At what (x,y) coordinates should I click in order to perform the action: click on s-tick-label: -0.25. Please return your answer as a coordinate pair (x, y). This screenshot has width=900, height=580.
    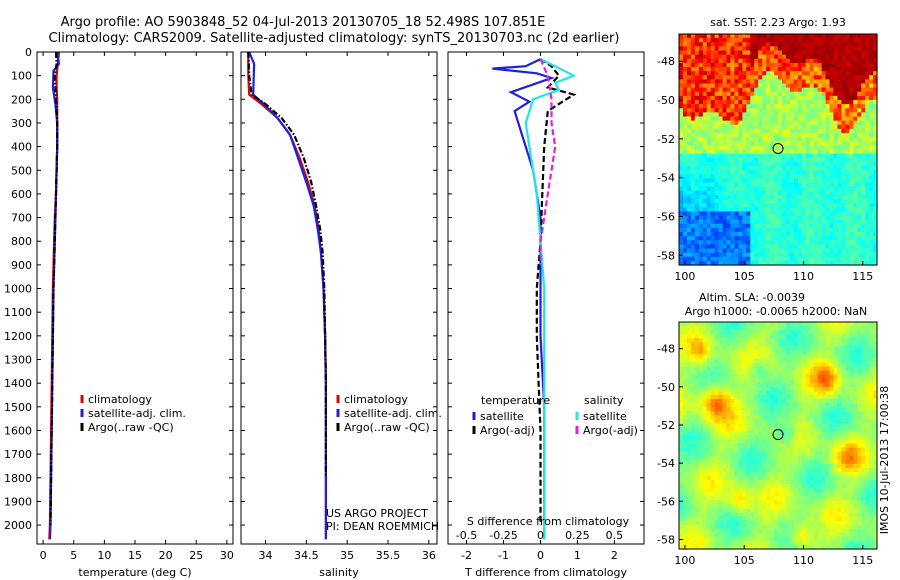
    Looking at the image, I should click on (503, 535).